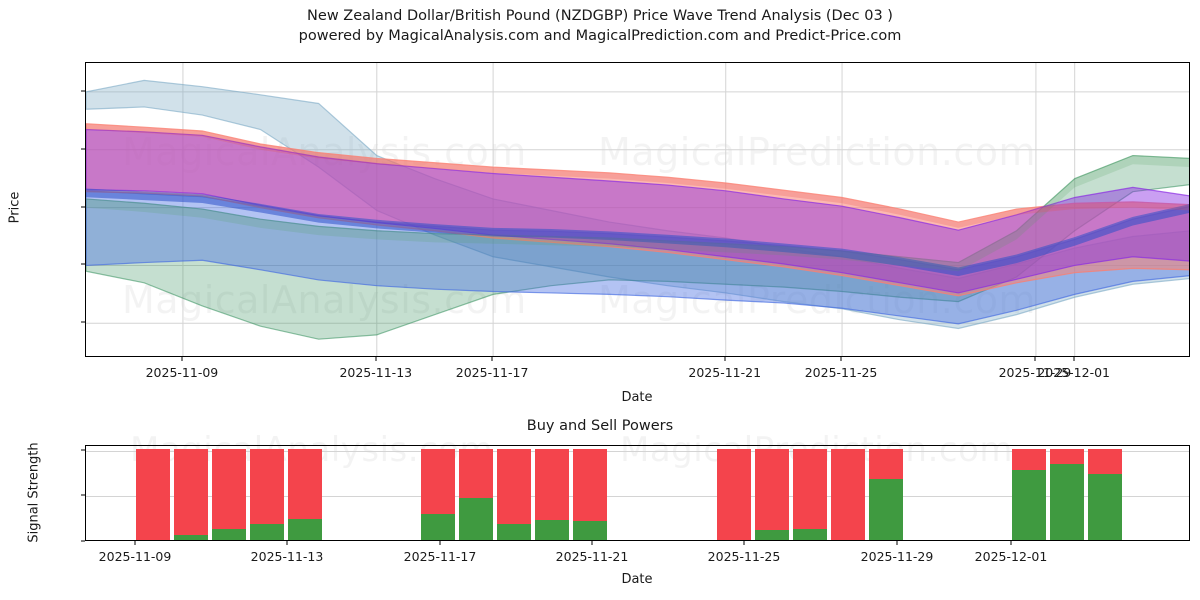  What do you see at coordinates (841, 372) in the screenshot?
I see `price-x-tick-label: 2025-11-25` at bounding box center [841, 372].